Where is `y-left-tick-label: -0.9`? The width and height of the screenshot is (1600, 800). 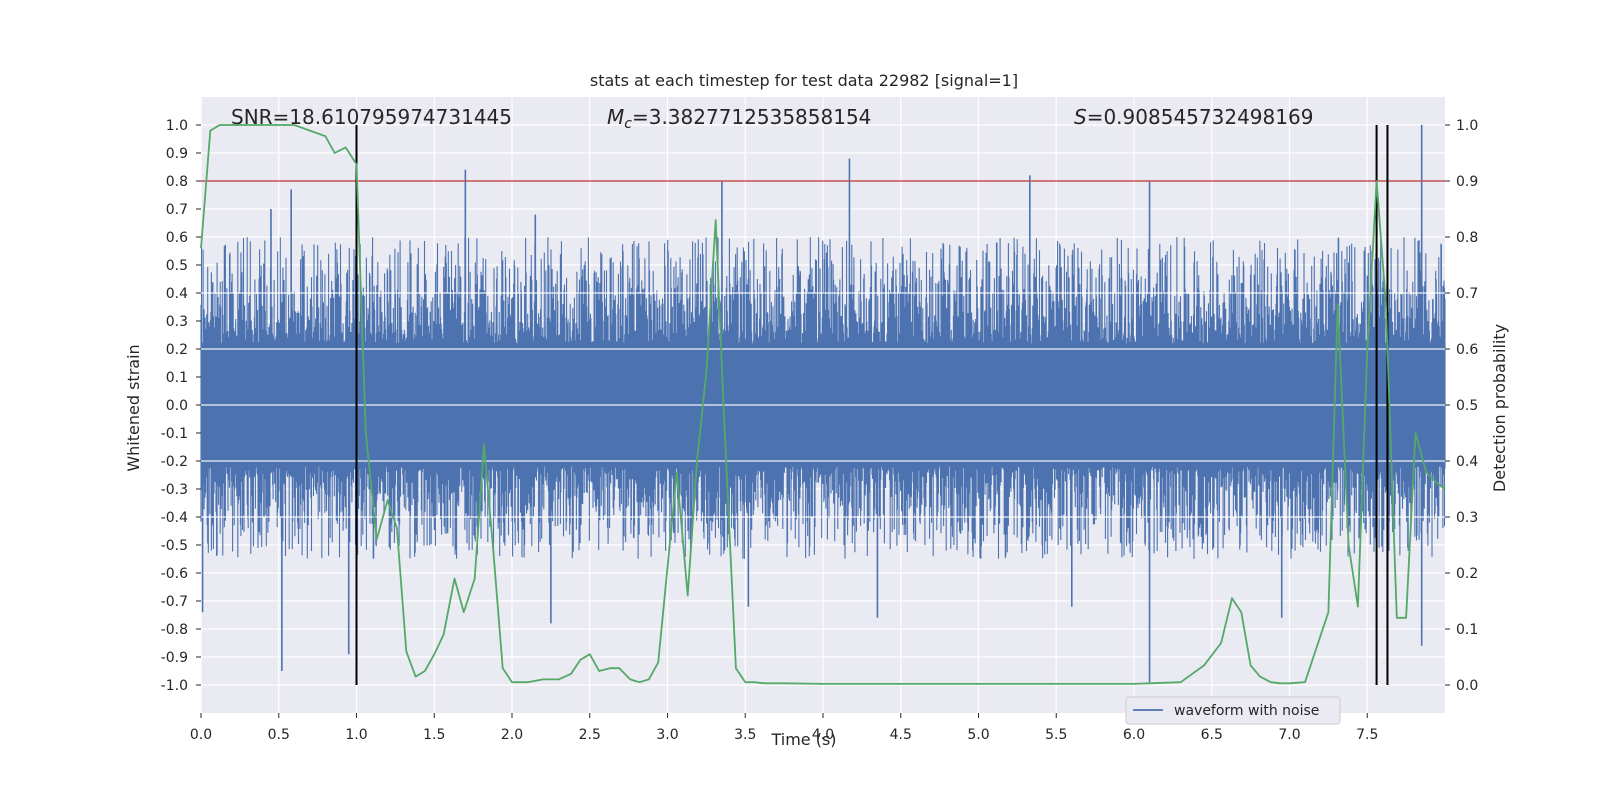
y-left-tick-label: -0.9 is located at coordinates (174, 658).